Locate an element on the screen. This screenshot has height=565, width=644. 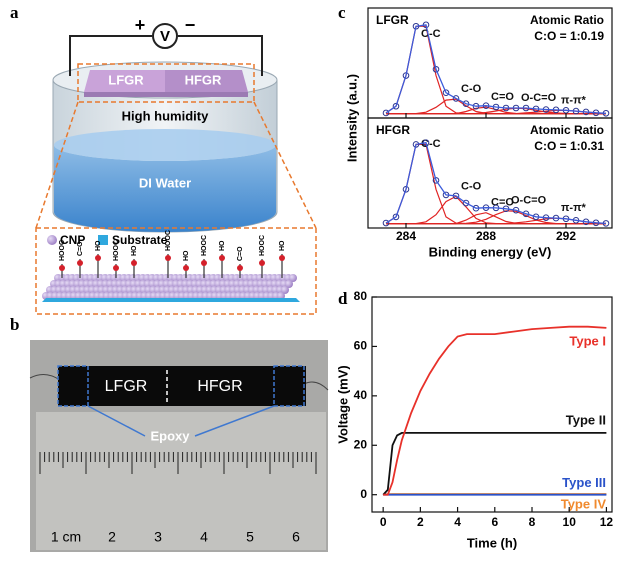
photo-label: LFGR is located at coordinates (126, 386).